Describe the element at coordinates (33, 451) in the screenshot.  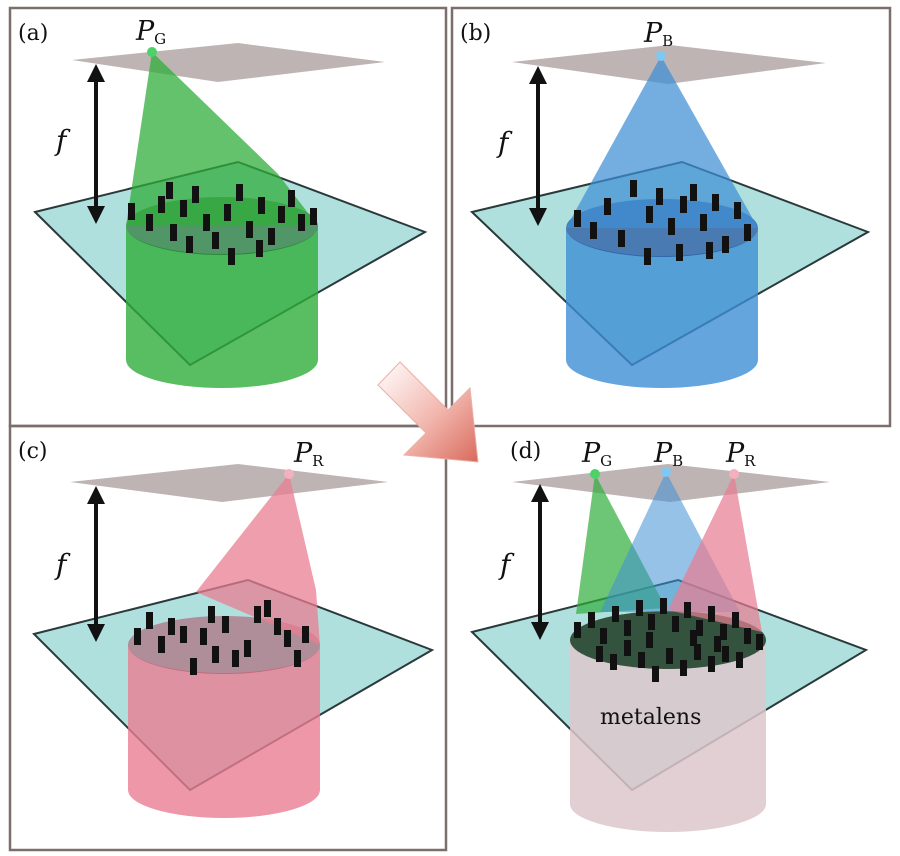
I see `panel-c-label: (c)` at that location.